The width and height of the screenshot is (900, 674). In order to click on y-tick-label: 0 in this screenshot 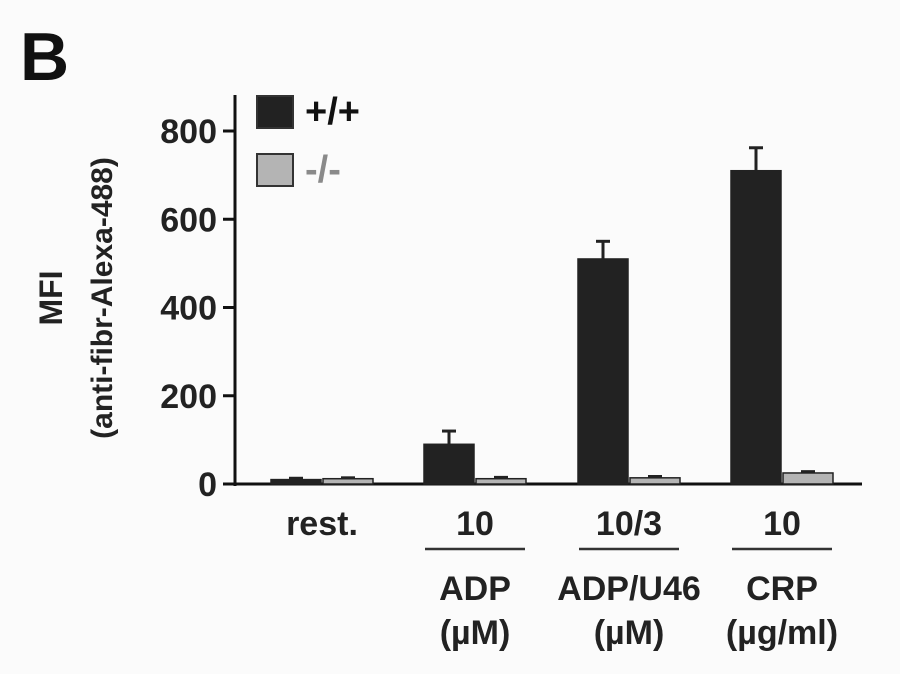, I will do `click(207, 485)`.